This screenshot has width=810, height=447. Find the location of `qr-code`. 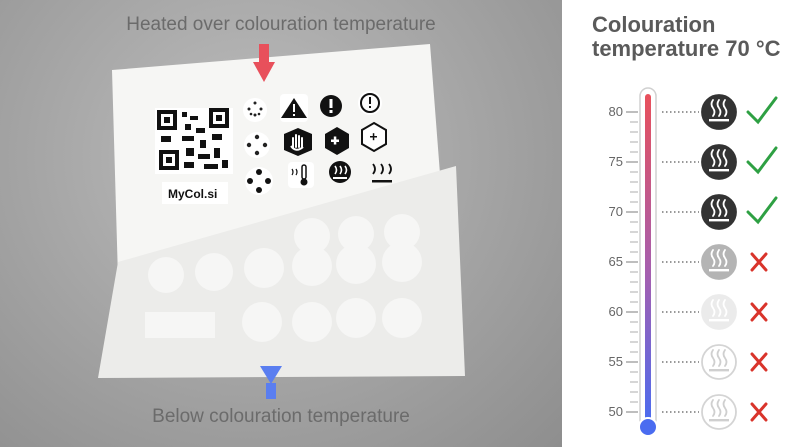

qr-code is located at coordinates (194, 141).